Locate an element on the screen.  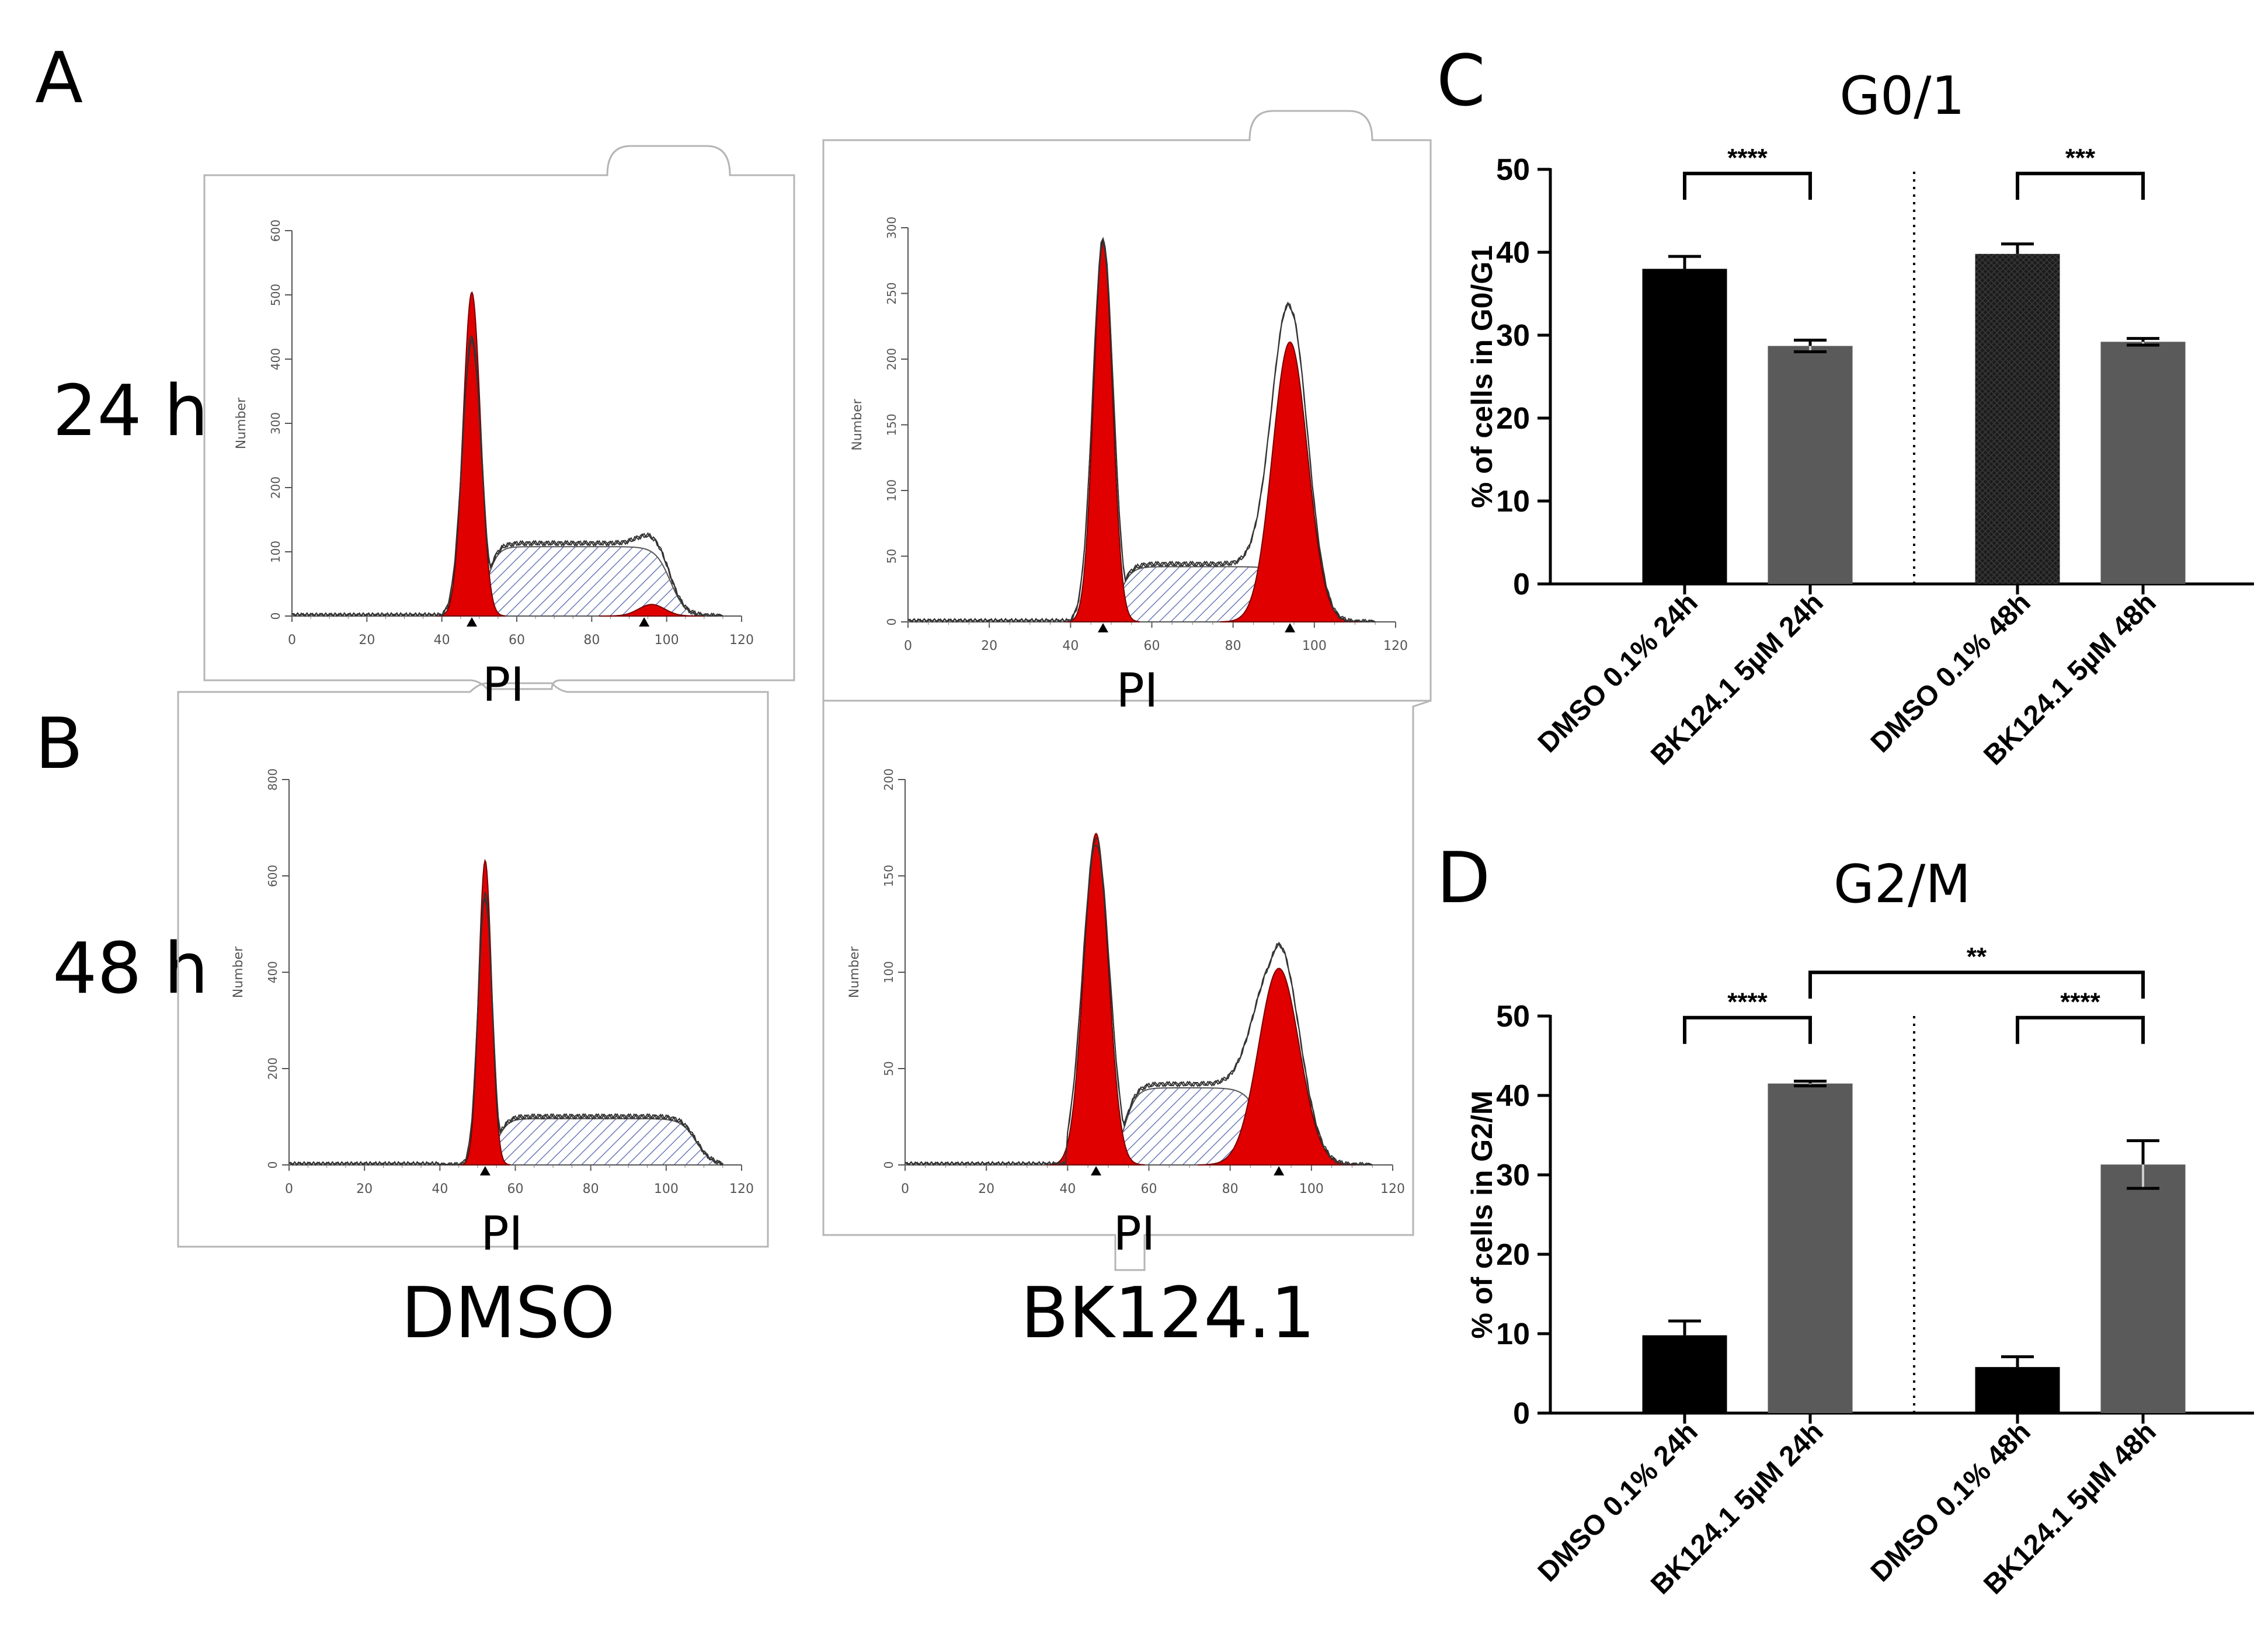
panel-letter-a: A is located at coordinates (59, 78).